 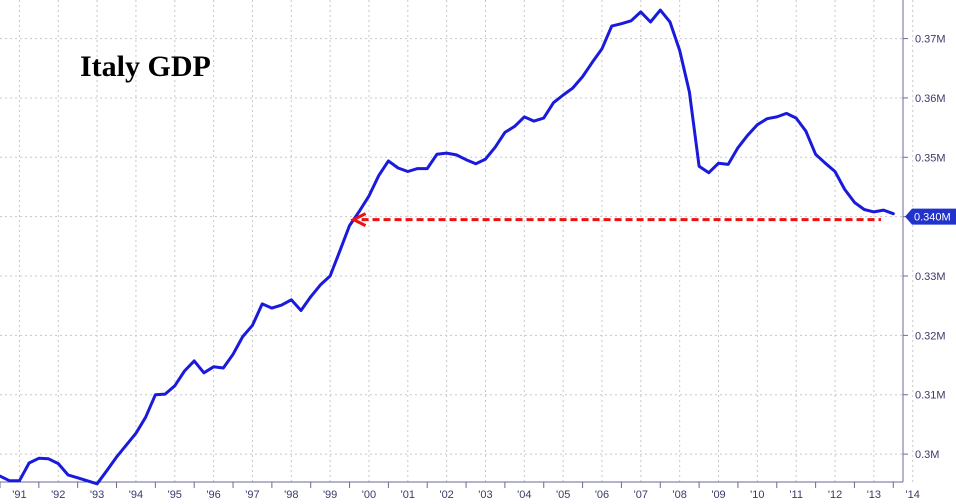 What do you see at coordinates (291, 495) in the screenshot?
I see `x-tick-label: '98` at bounding box center [291, 495].